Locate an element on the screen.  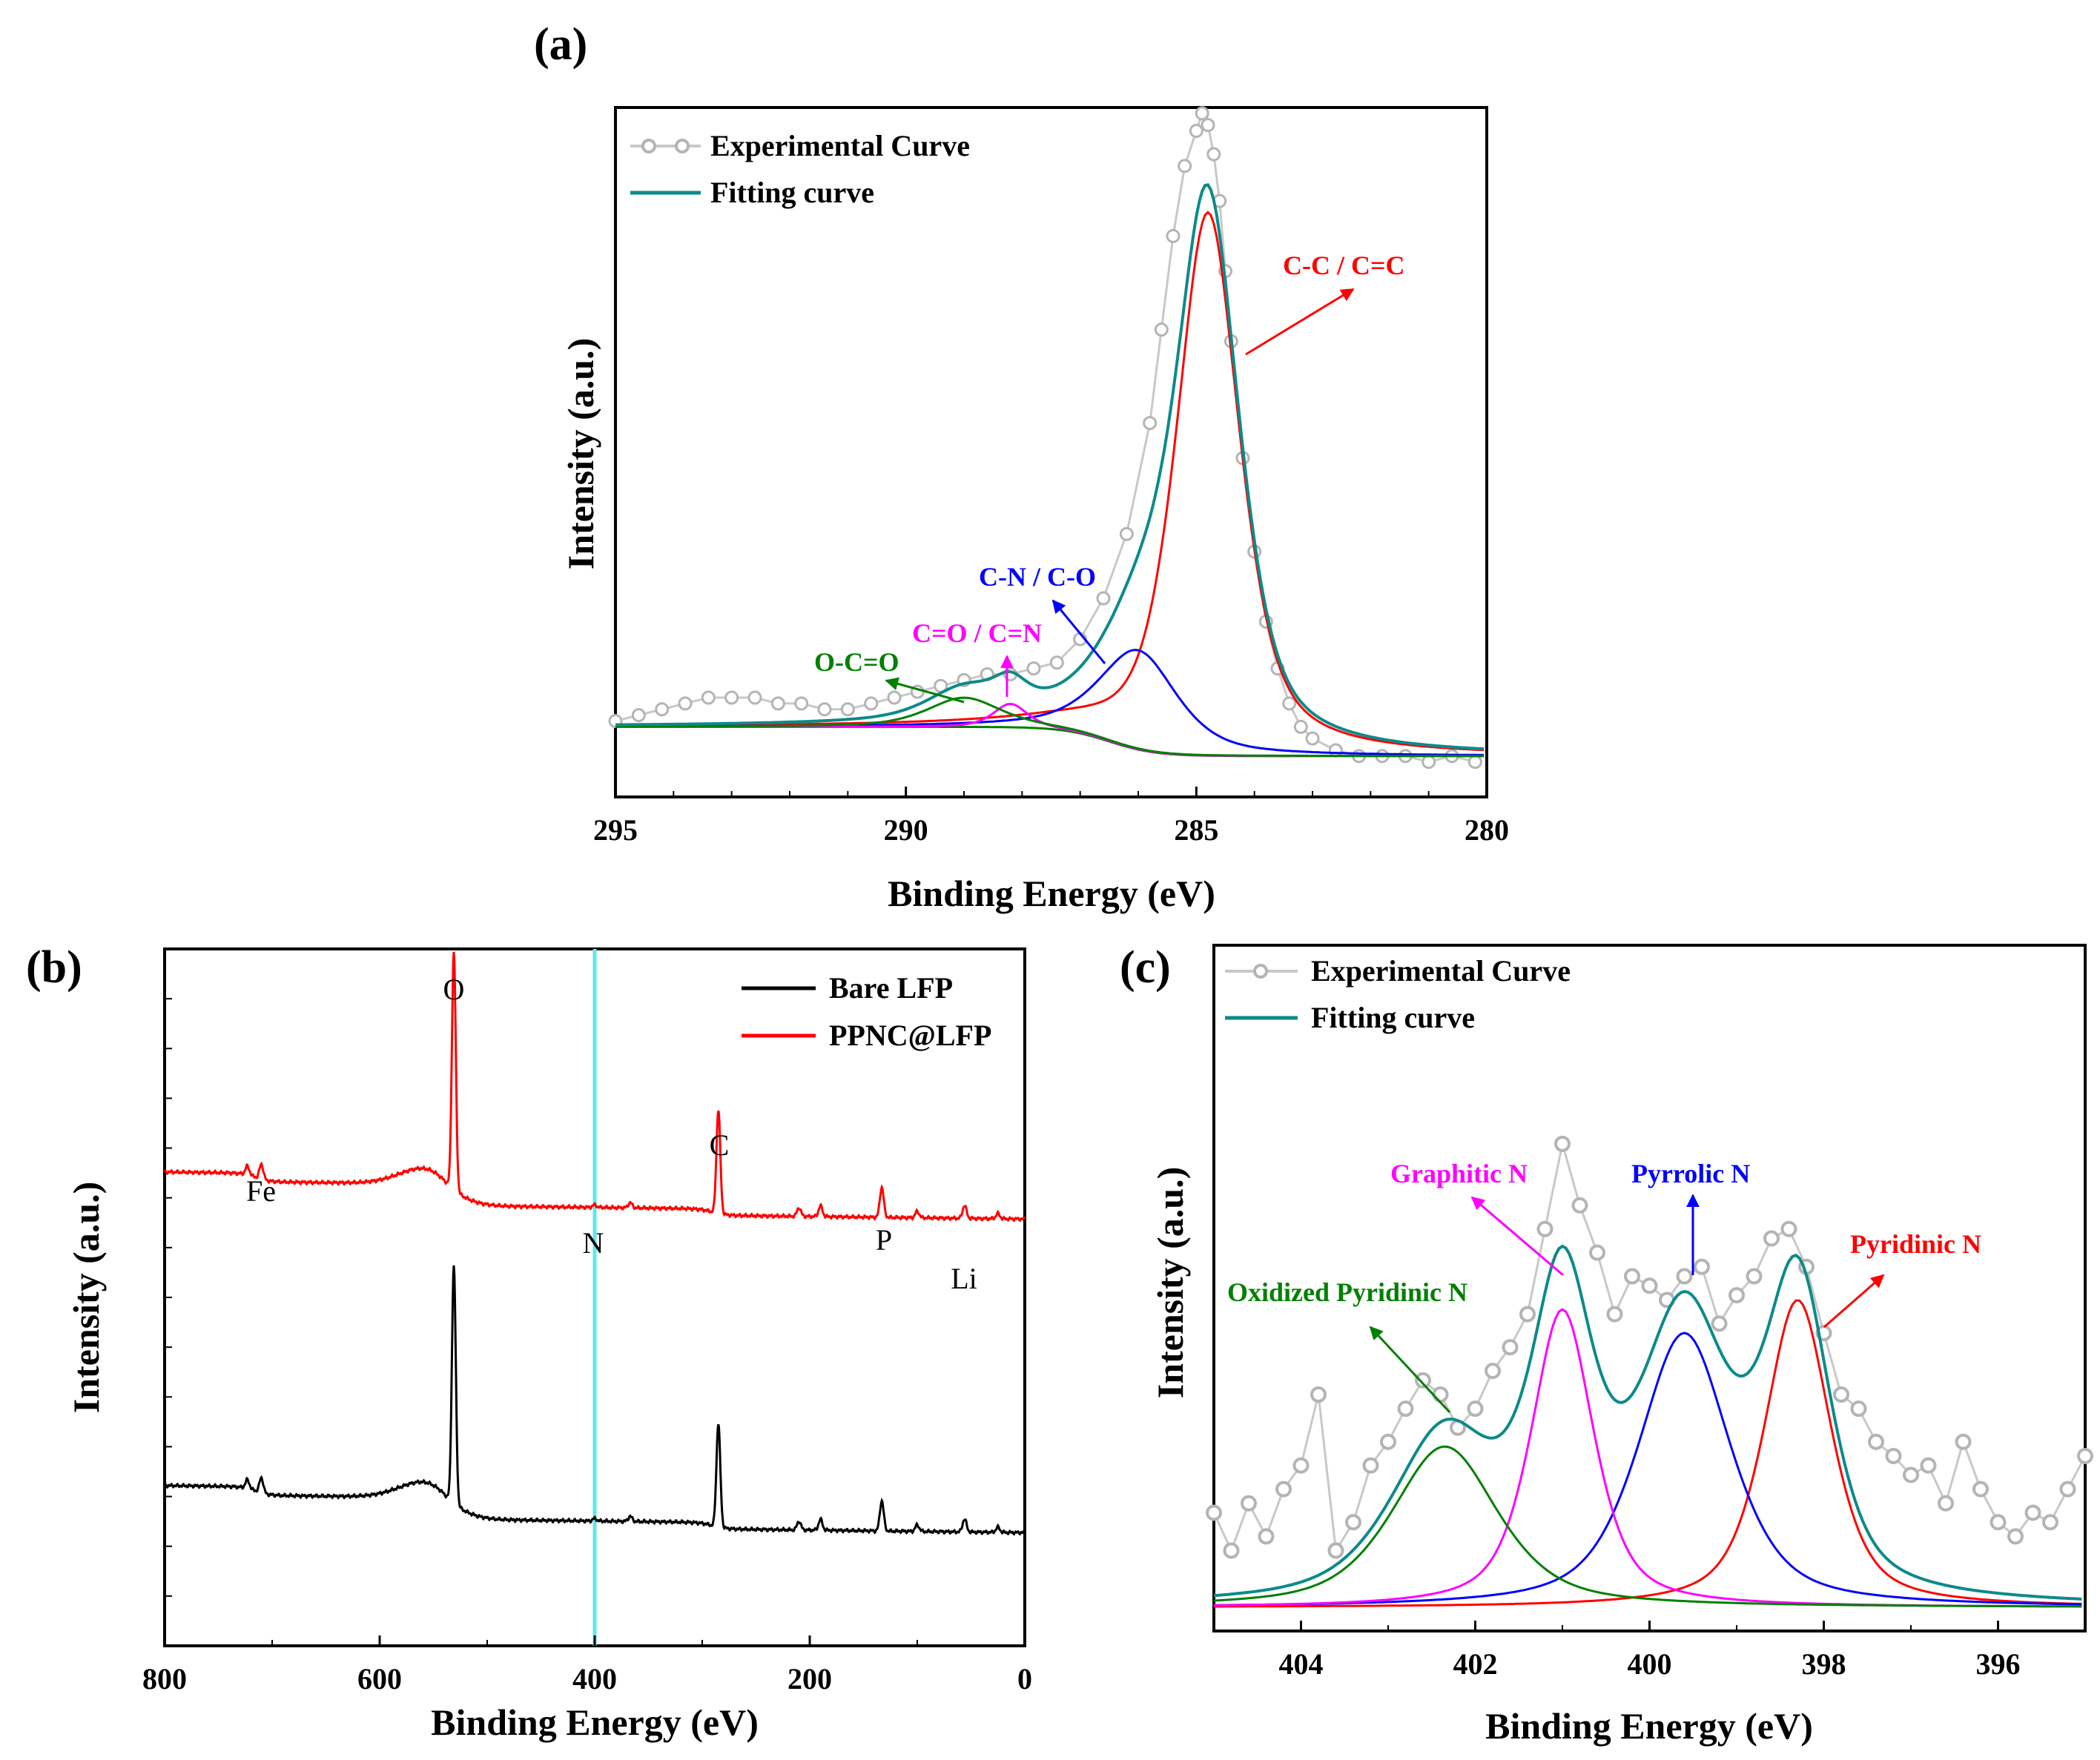
annotation-co: C=O / C=N is located at coordinates (977, 633).